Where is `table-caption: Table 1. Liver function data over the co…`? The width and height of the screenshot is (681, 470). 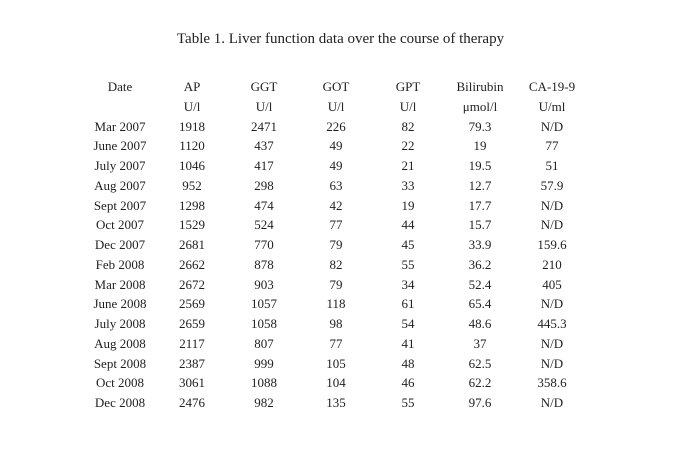
table-caption: Table 1. Liver function data over the co… is located at coordinates (340, 39).